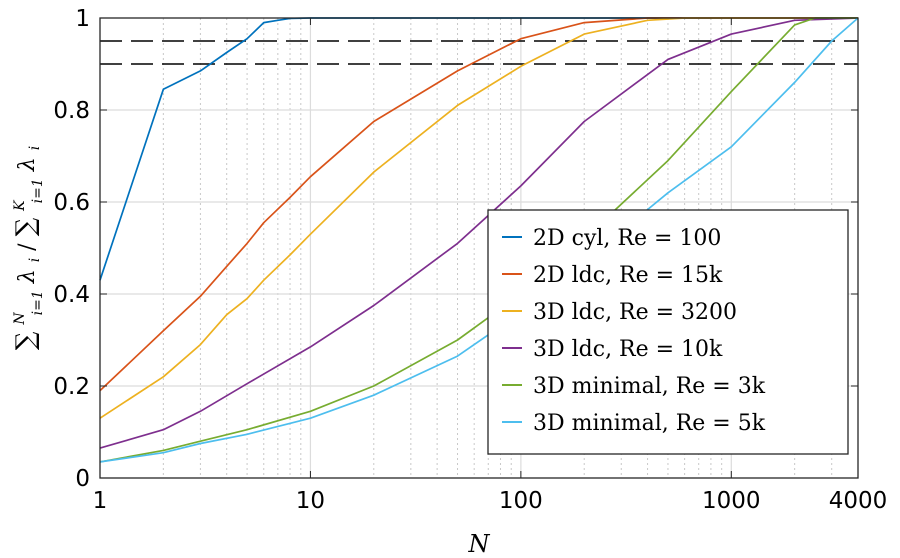  I want to click on ylabel-sup2: K, so click(20, 205).